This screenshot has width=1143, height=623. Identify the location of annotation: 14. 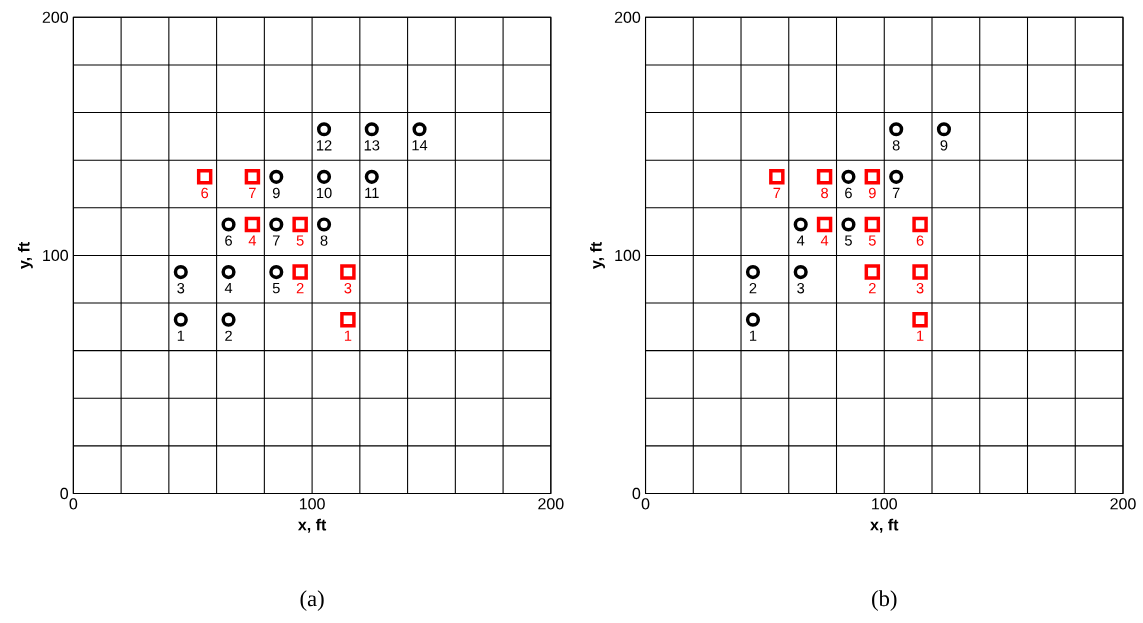
(420, 145).